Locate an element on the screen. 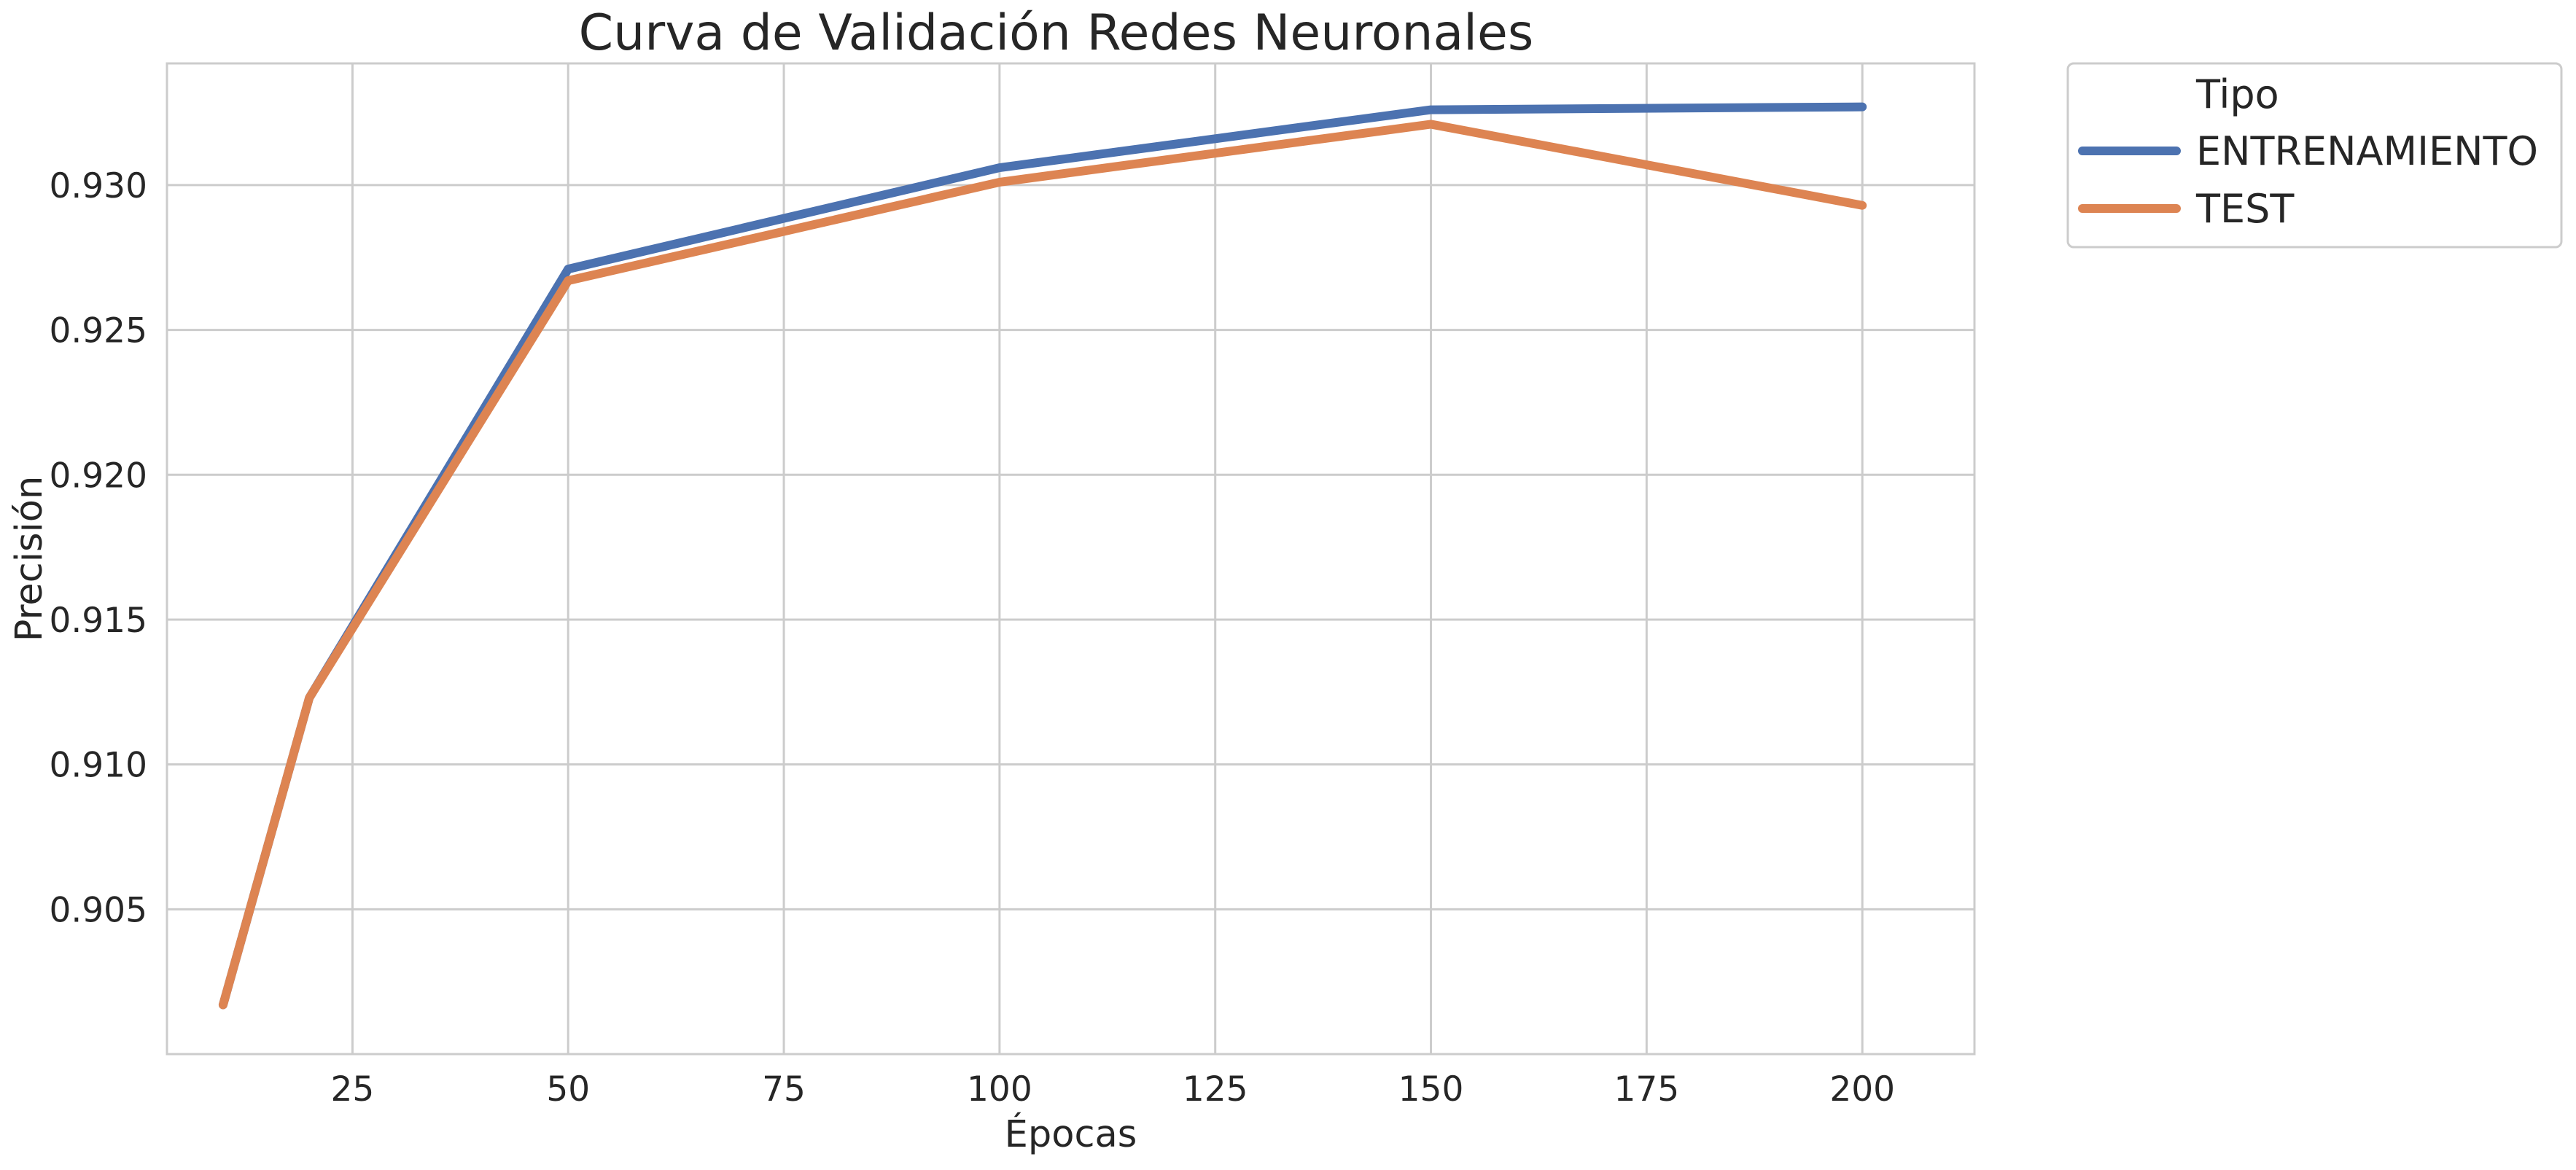 The height and width of the screenshot is (1170, 2576). x-tick-label: 200 is located at coordinates (1862, 1089).